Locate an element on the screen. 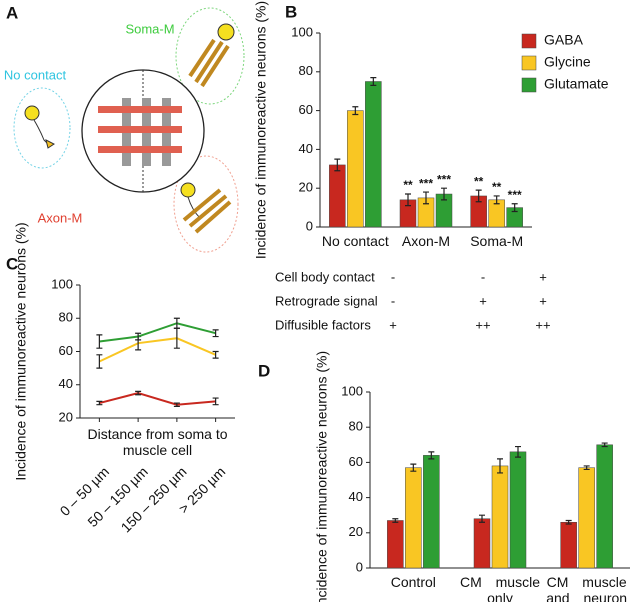  muscle-cell is located at coordinates (209, 63).